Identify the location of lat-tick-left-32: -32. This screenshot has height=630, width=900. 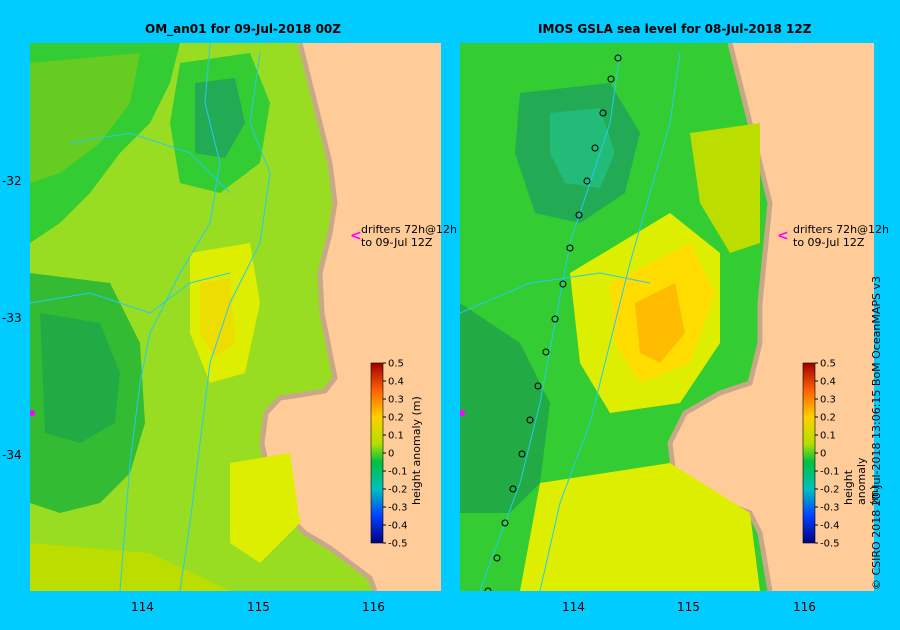
(12, 181).